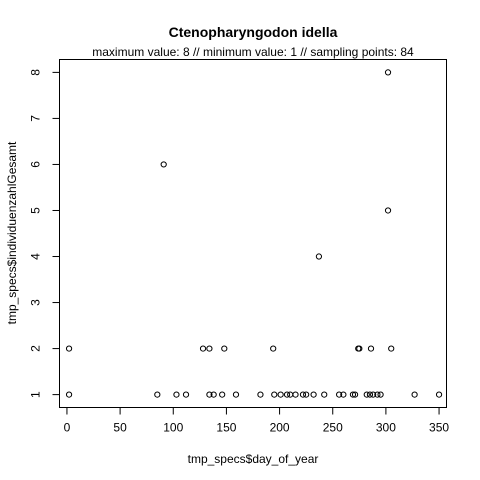 Image resolution: width=480 pixels, height=480 pixels. I want to click on y-axis-label: tmp_specs$individuenzahlGesamt, so click(12, 232).